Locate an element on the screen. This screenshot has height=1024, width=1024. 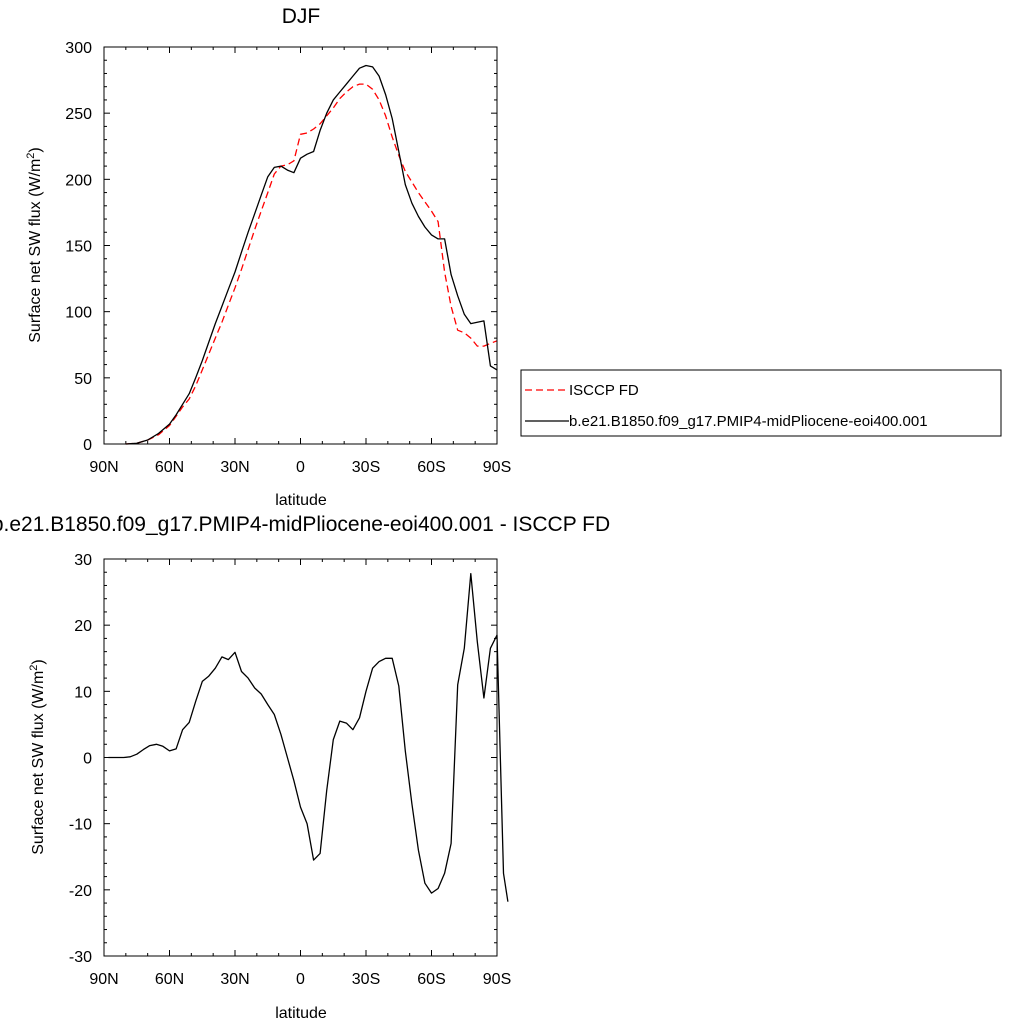
top-chart-xlabel: latitude is located at coordinates (301, 500).